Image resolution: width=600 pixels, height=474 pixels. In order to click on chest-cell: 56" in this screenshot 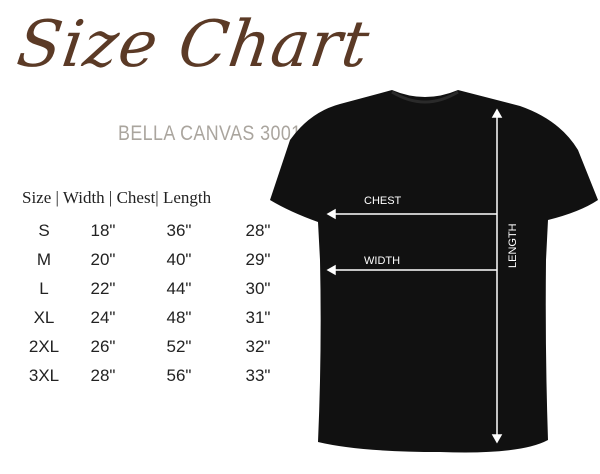, I will do `click(179, 375)`.